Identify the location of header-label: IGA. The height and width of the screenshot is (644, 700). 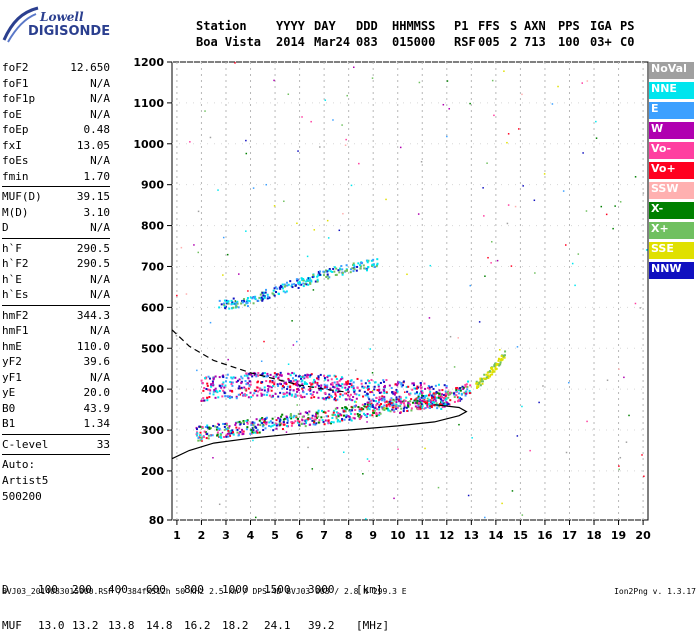
(601, 26).